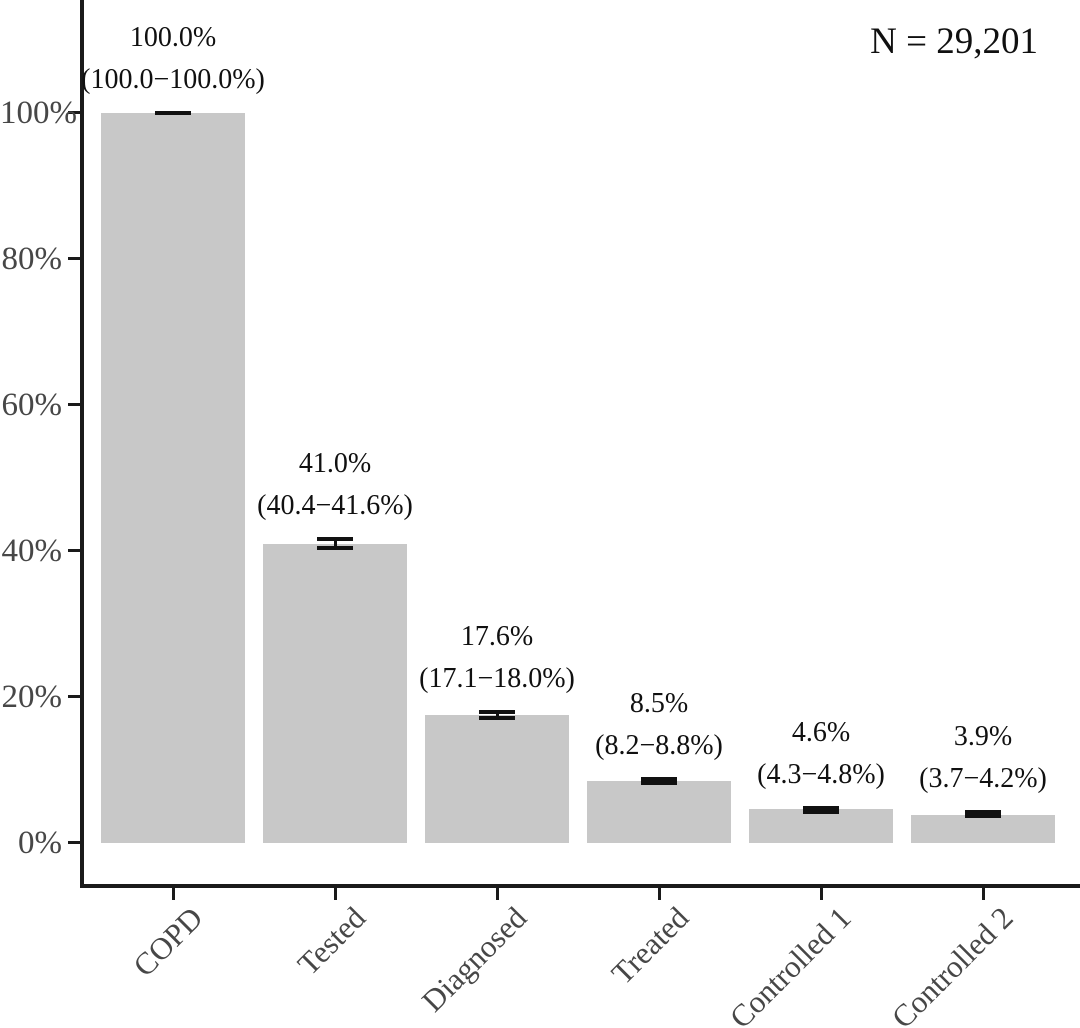 Image resolution: width=1080 pixels, height=1028 pixels. What do you see at coordinates (497, 636) in the screenshot?
I see `bar-percent-text: 17.6%` at bounding box center [497, 636].